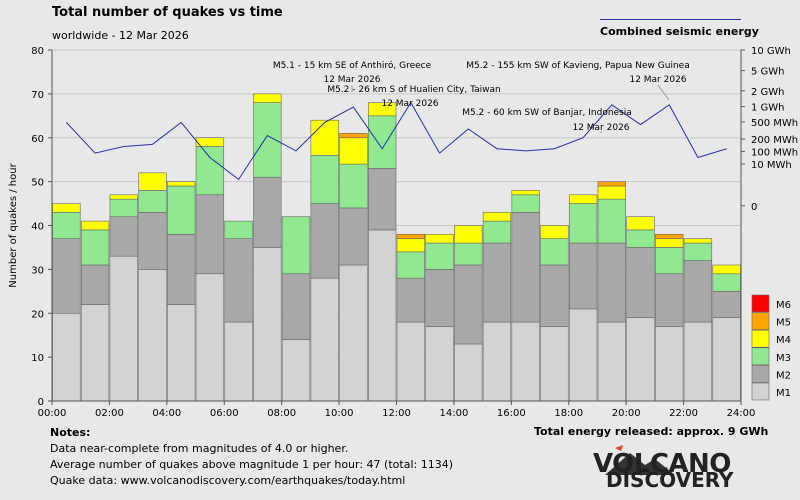  What do you see at coordinates (37, 227) in the screenshot?
I see `y-tick-label-40: 40` at bounding box center [37, 227].